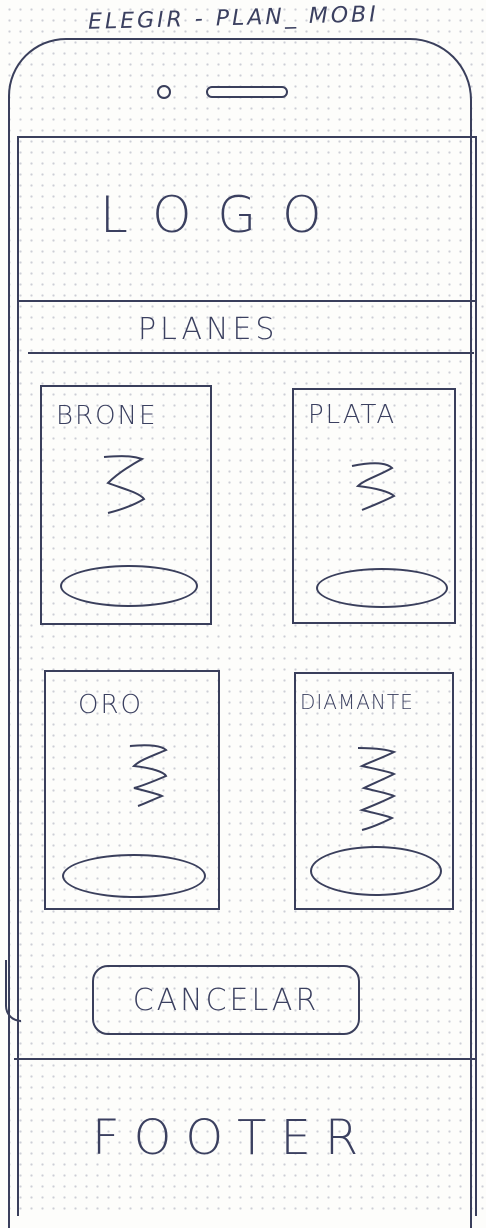 This screenshot has height=1228, width=486. Describe the element at coordinates (245, 1059) in the screenshot. I see `footer-divider` at that location.